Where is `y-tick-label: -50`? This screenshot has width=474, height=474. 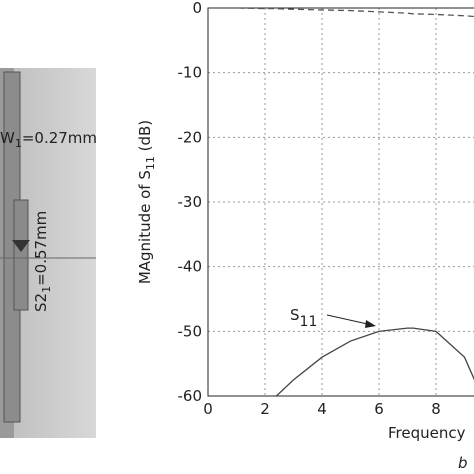 y-tick-label: -50 is located at coordinates (190, 331).